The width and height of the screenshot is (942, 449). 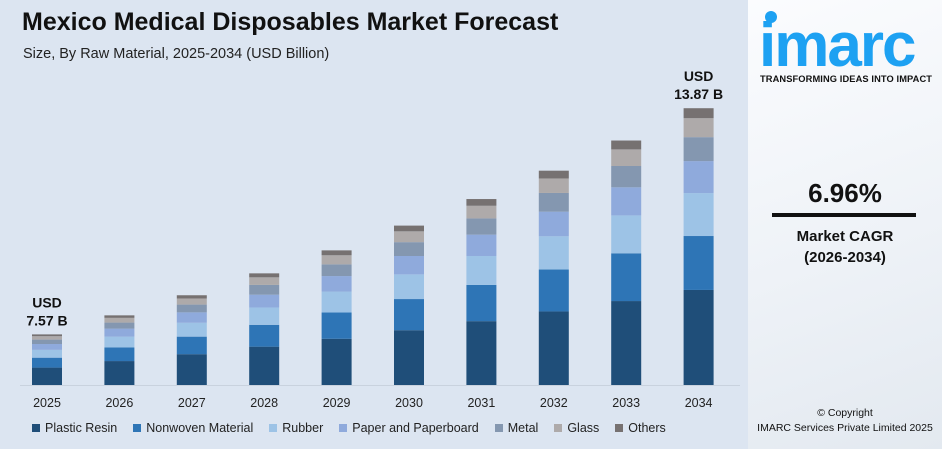 What do you see at coordinates (409, 265) in the screenshot?
I see `bar-segment-paper-and-paperboard-2030` at bounding box center [409, 265].